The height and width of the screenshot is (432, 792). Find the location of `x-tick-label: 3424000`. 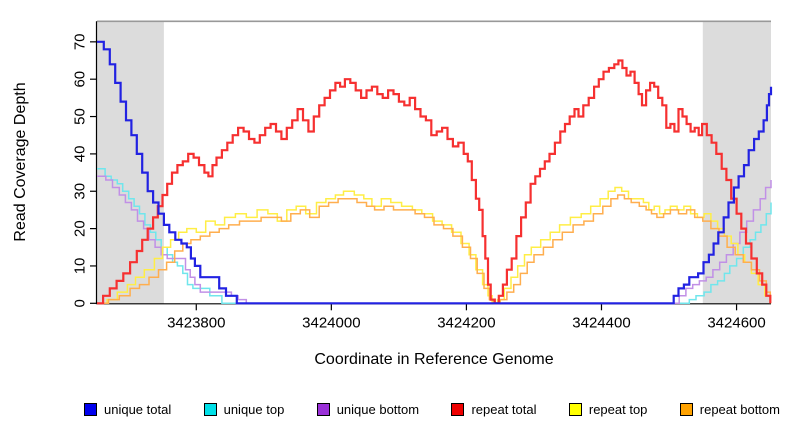

x-tick-label: 3424000 is located at coordinates (331, 322).